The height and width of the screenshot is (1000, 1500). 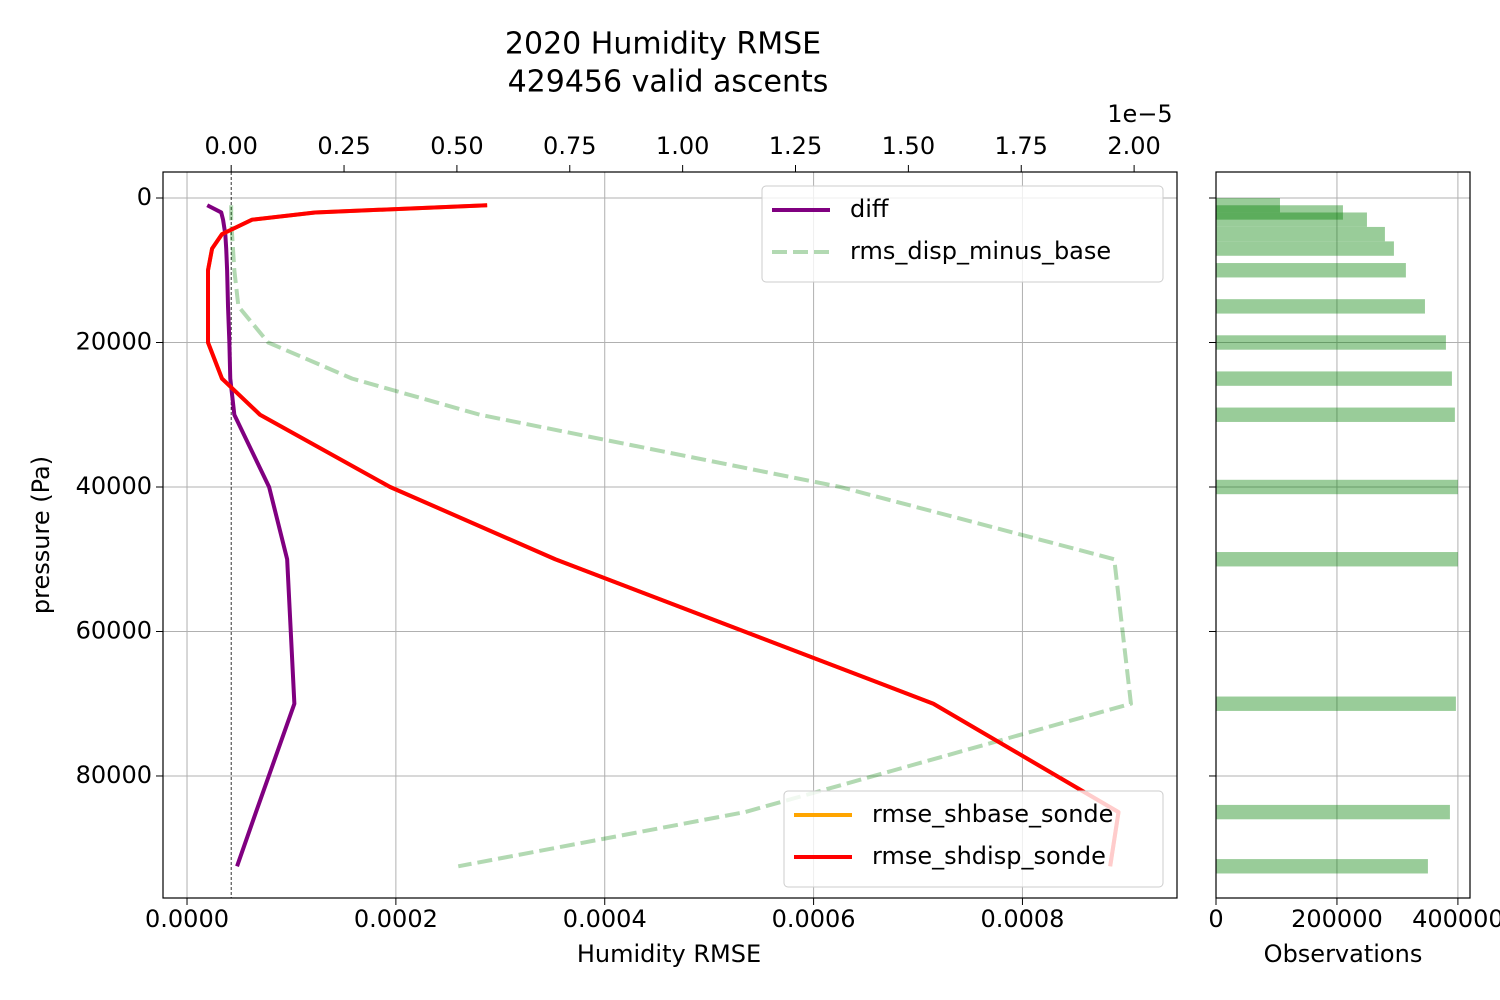 I want to click on y-axis-label: pressure (Pa), so click(x=41, y=535).